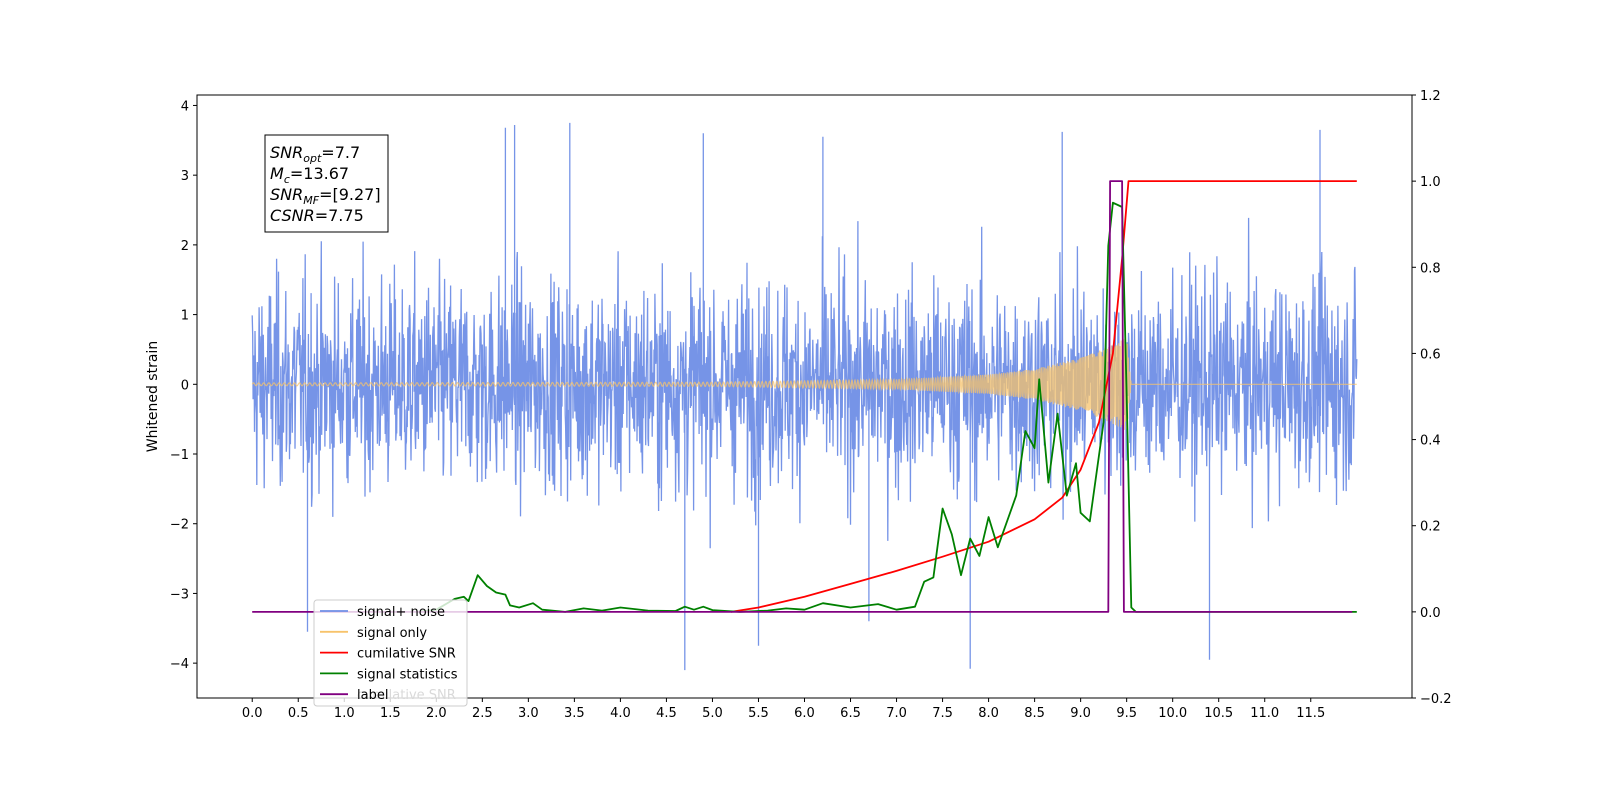 The width and height of the screenshot is (1600, 800). I want to click on x-tick-label: 9.0, so click(1080, 713).